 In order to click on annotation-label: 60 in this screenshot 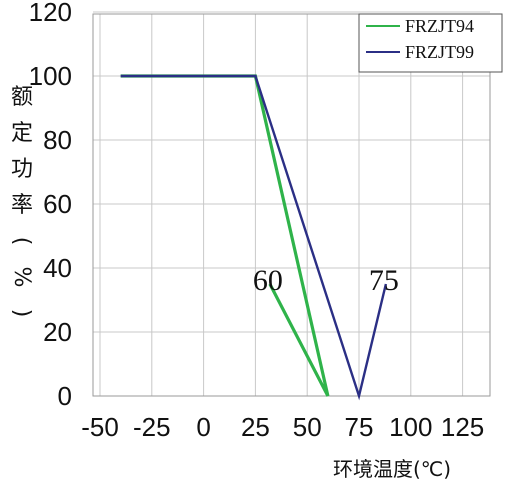, I will do `click(268, 280)`.